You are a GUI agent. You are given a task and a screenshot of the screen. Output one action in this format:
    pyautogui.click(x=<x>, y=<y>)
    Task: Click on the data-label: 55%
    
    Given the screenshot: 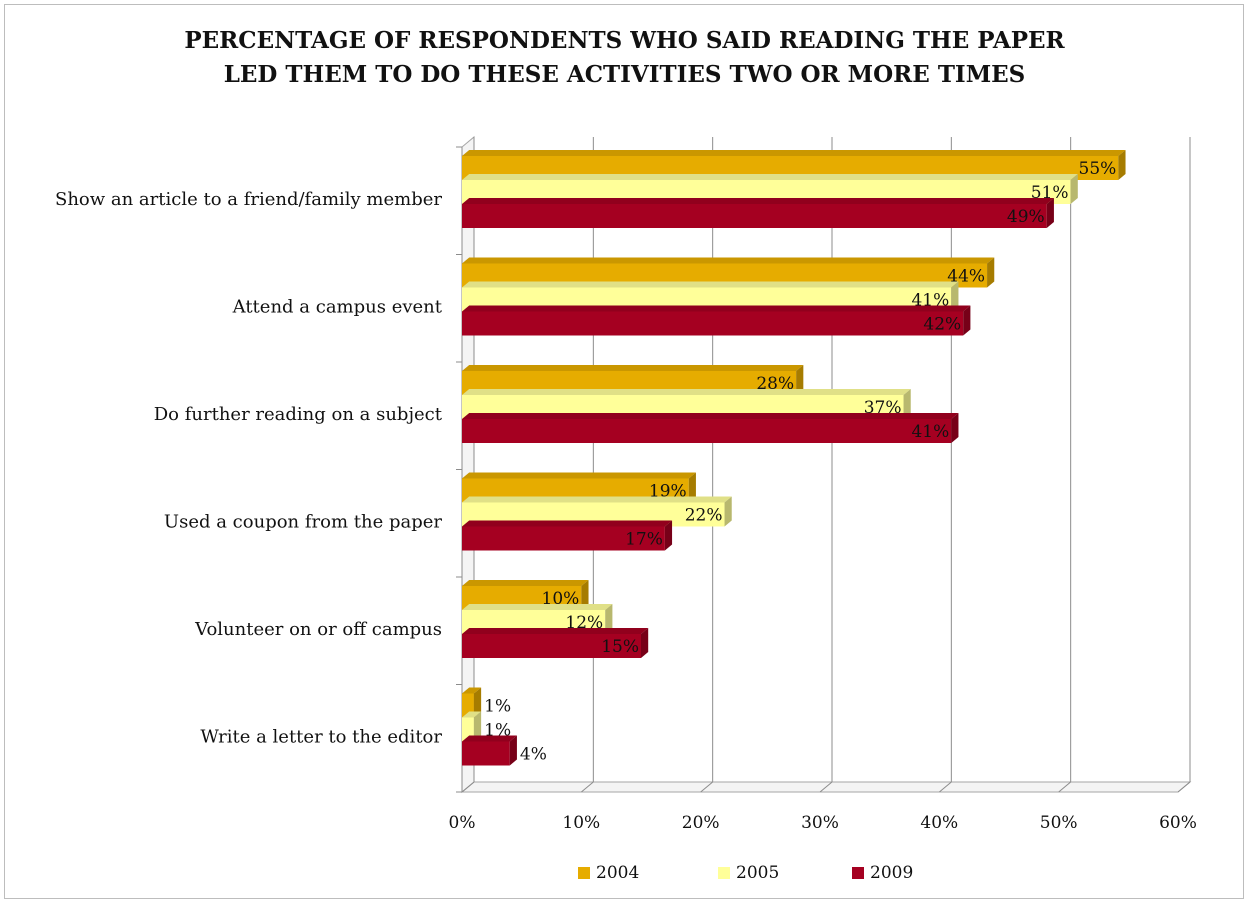 What is the action you would take?
    pyautogui.click(x=1098, y=169)
    